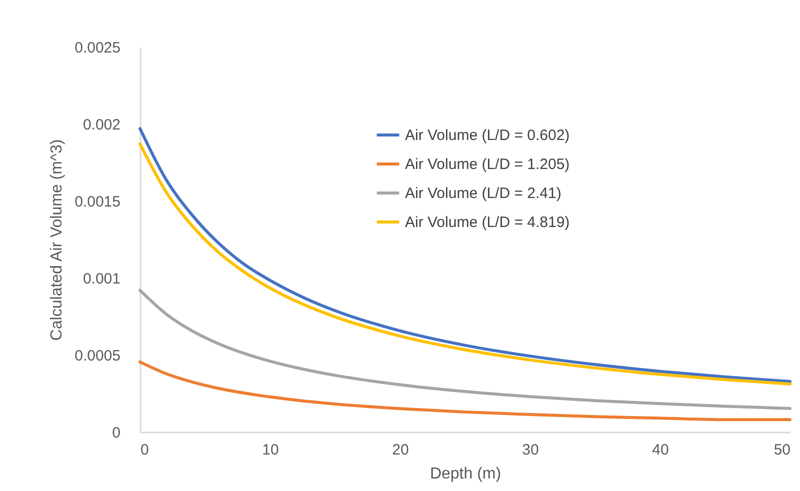 This screenshot has width=800, height=491. I want to click on x-tick-label: 10, so click(270, 450).